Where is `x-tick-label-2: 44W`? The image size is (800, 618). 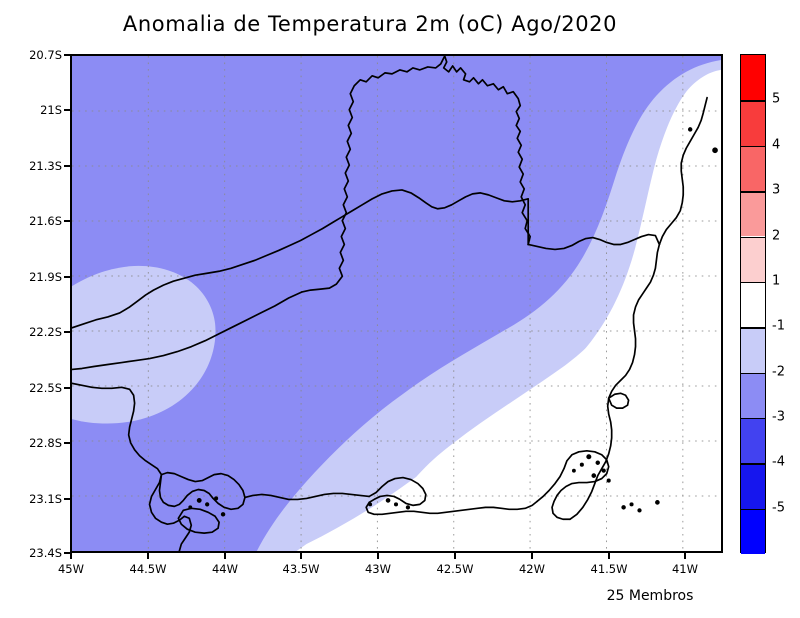 x-tick-label-2: 44W is located at coordinates (225, 569).